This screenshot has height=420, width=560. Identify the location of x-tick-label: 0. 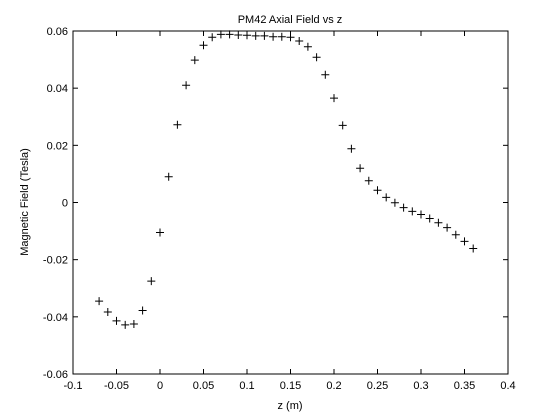
(160, 386).